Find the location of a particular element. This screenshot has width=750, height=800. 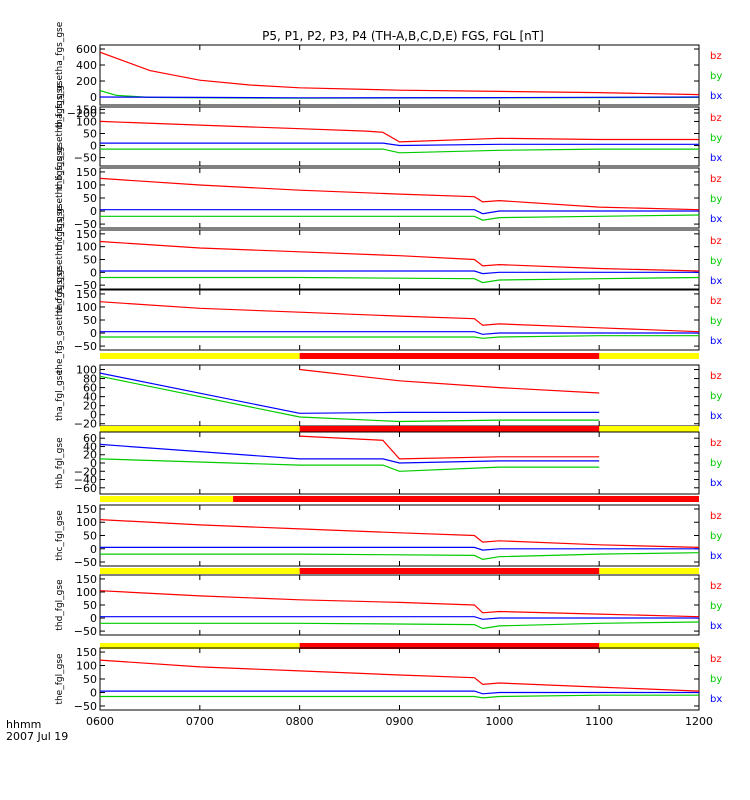

y-axis-label: the_fgs_gsethe_fgs_gse is located at coordinates (60, 319).